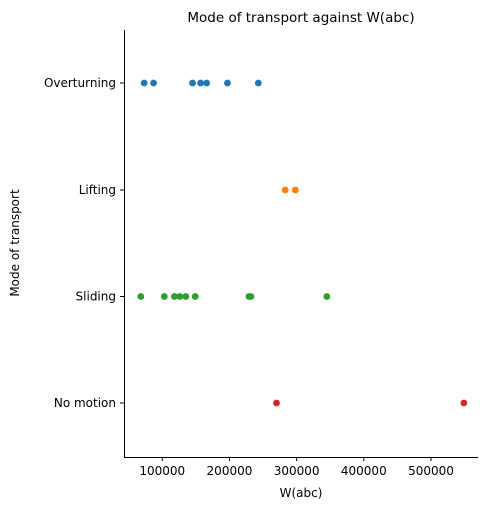  I want to click on x-tick-label: 400000, so click(364, 471).